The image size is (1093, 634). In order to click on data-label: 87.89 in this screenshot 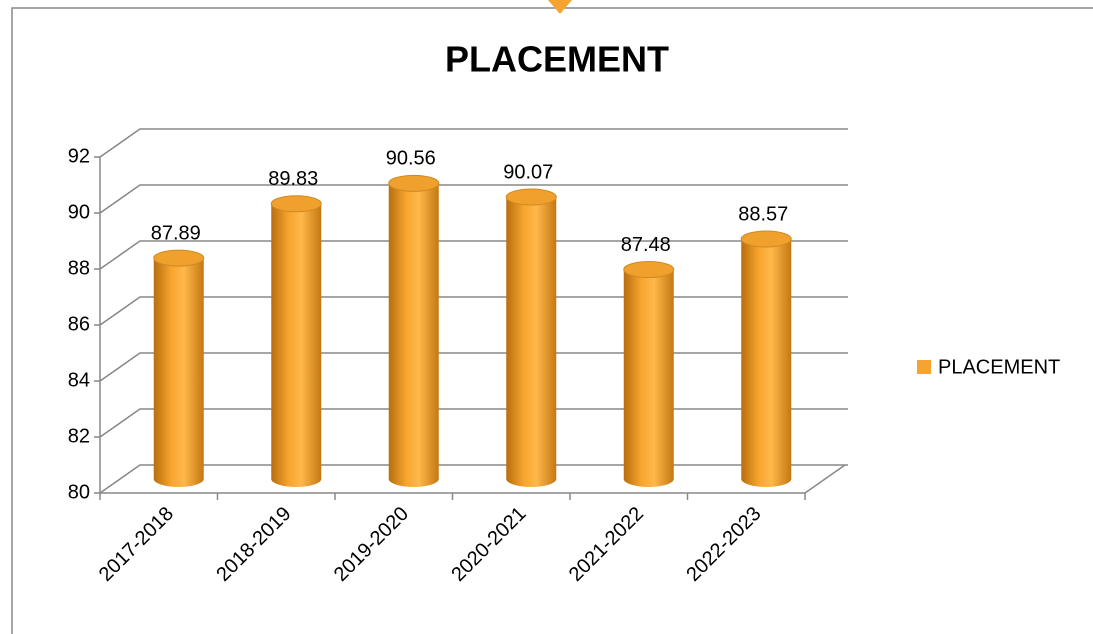, I will do `click(176, 233)`.